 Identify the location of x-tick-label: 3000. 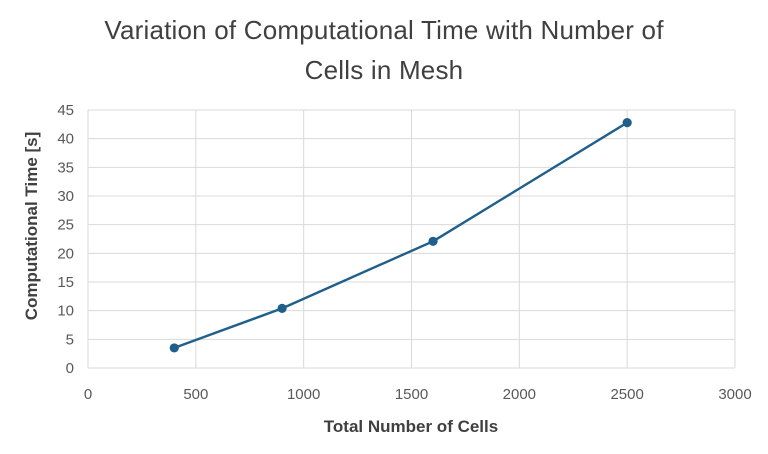
(734, 394).